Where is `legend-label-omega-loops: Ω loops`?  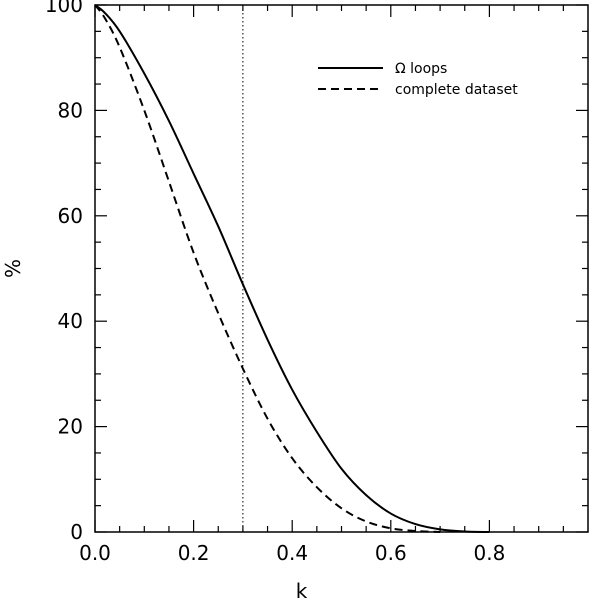 legend-label-omega-loops: Ω loops is located at coordinates (421, 69).